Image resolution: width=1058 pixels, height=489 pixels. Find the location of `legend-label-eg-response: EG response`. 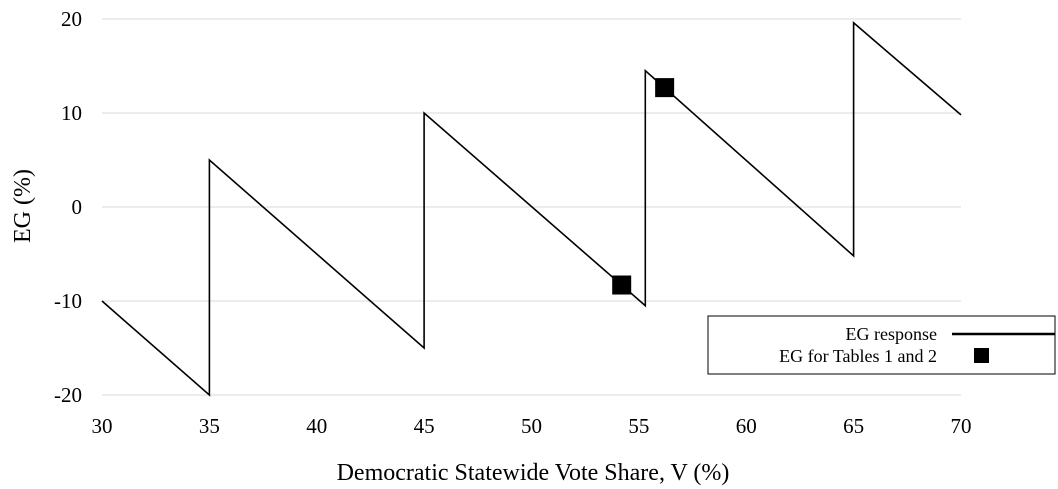

legend-label-eg-response: EG response is located at coordinates (891, 334).